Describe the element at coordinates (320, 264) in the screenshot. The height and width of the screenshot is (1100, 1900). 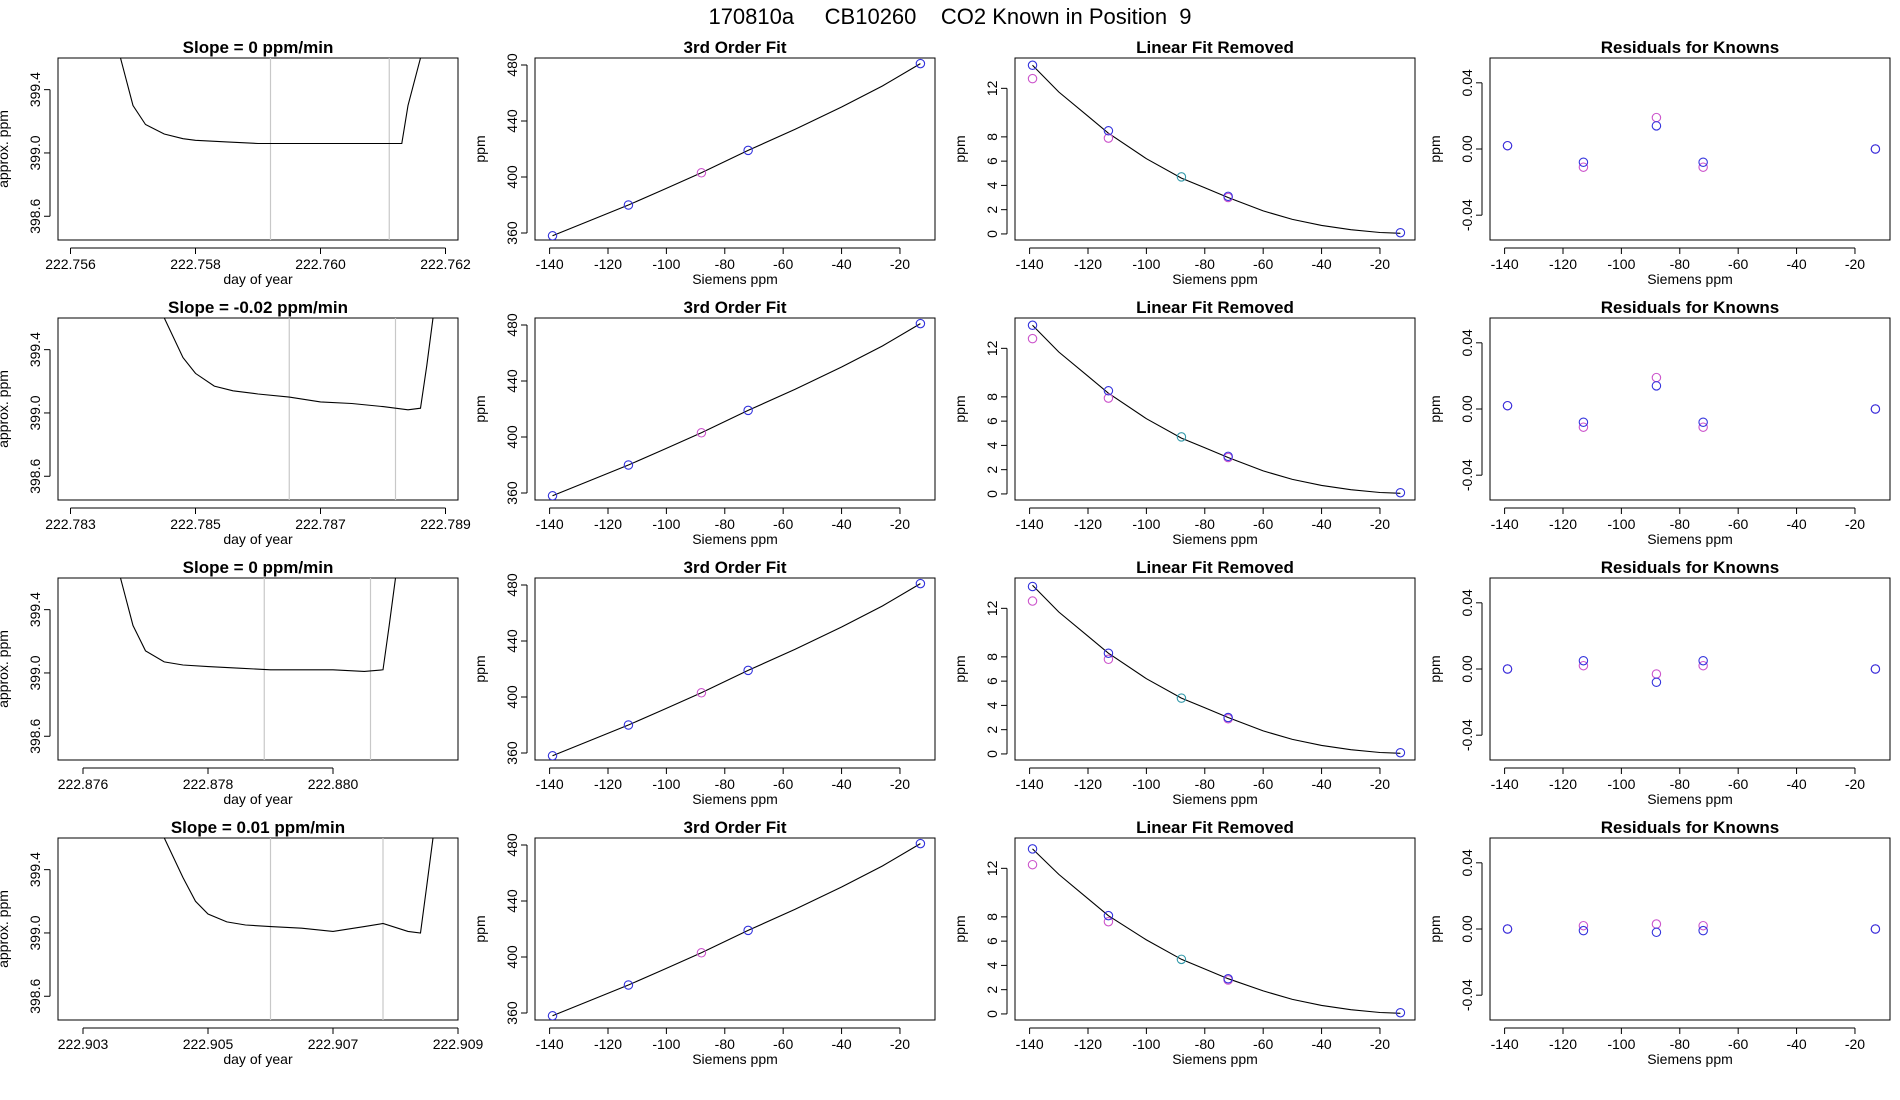
I see `x-tick-label: 222.760` at that location.